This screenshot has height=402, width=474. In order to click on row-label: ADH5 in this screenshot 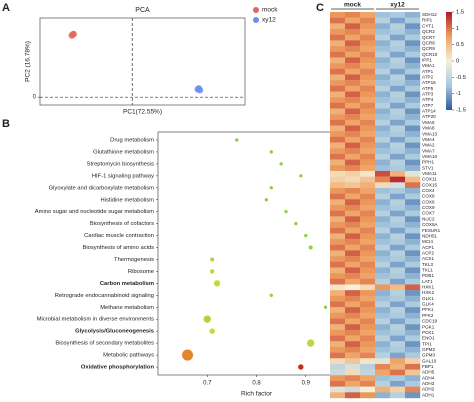, I will do `click(428, 372)`.